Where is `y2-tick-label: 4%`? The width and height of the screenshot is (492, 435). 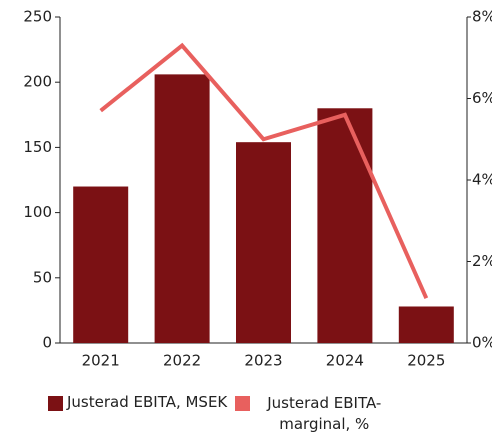
y2-tick-label: 4% is located at coordinates (482, 180).